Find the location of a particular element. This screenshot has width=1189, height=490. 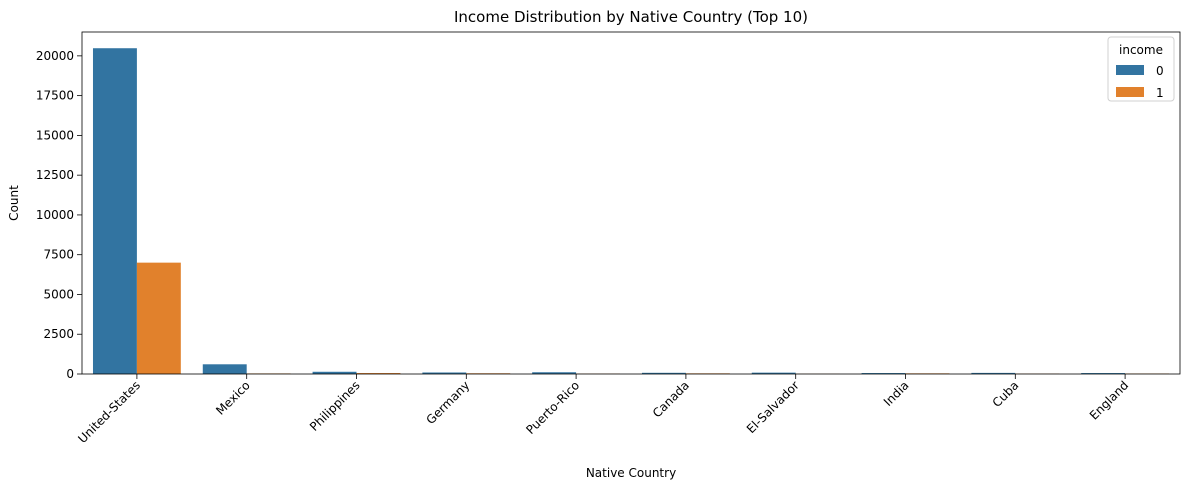

x-tick-label: Germany is located at coordinates (448, 402).